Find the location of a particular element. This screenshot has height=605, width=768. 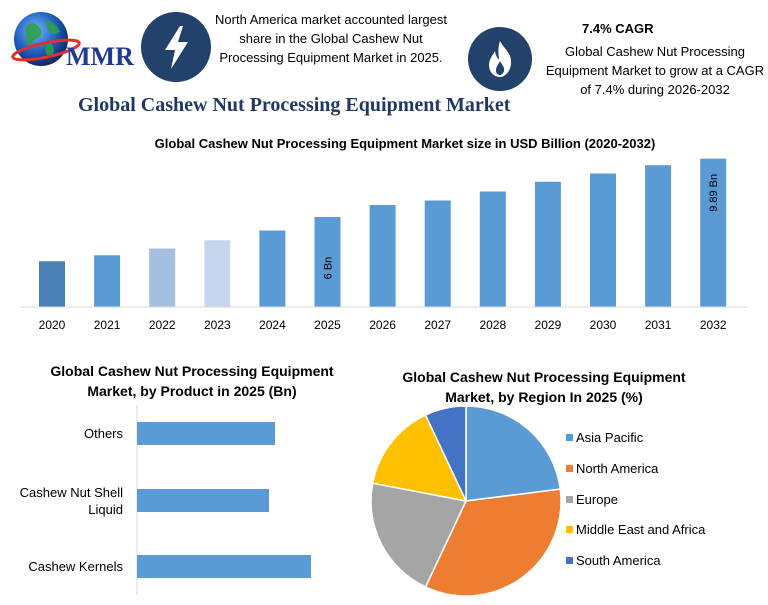

legend-label: South America is located at coordinates (618, 560).